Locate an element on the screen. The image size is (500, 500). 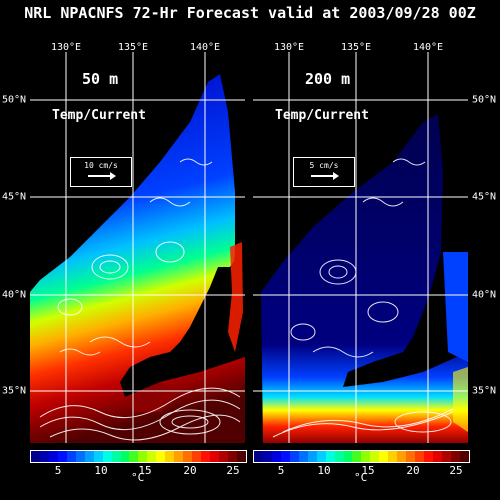
colorbar-right-tick-10: 10 is located at coordinates (324, 470).